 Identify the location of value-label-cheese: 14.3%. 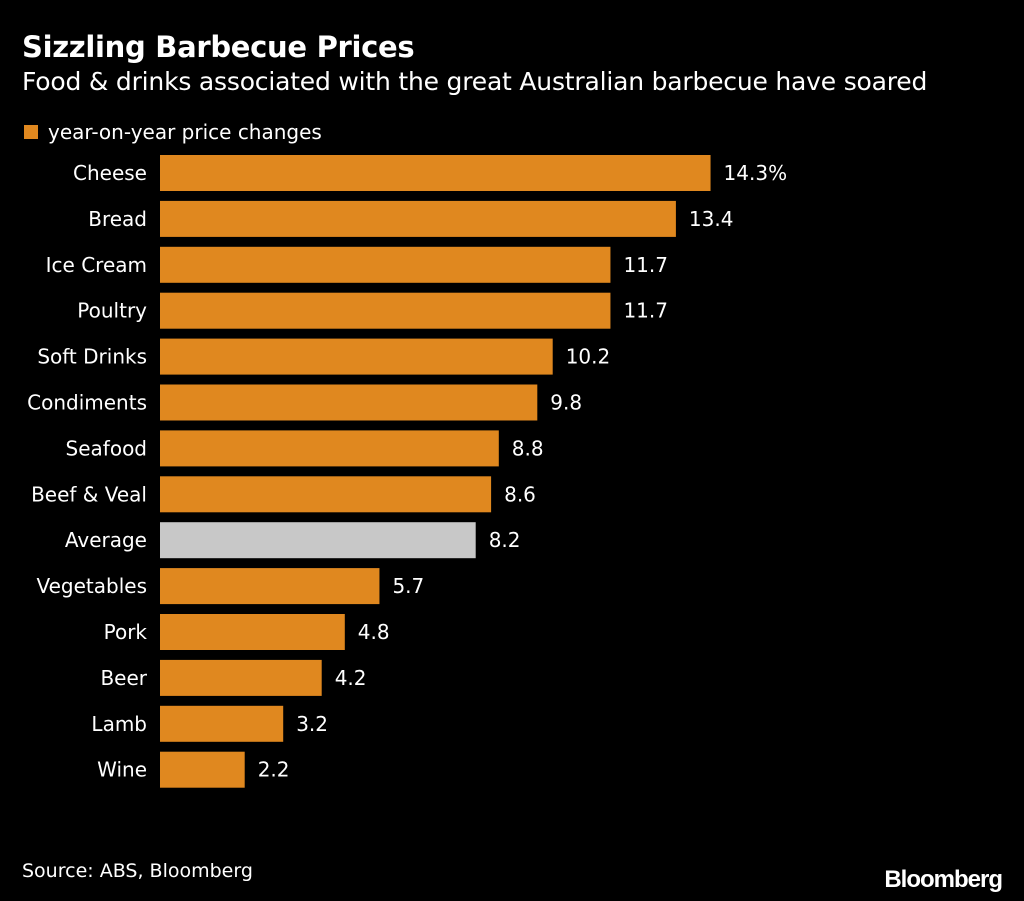
(756, 173).